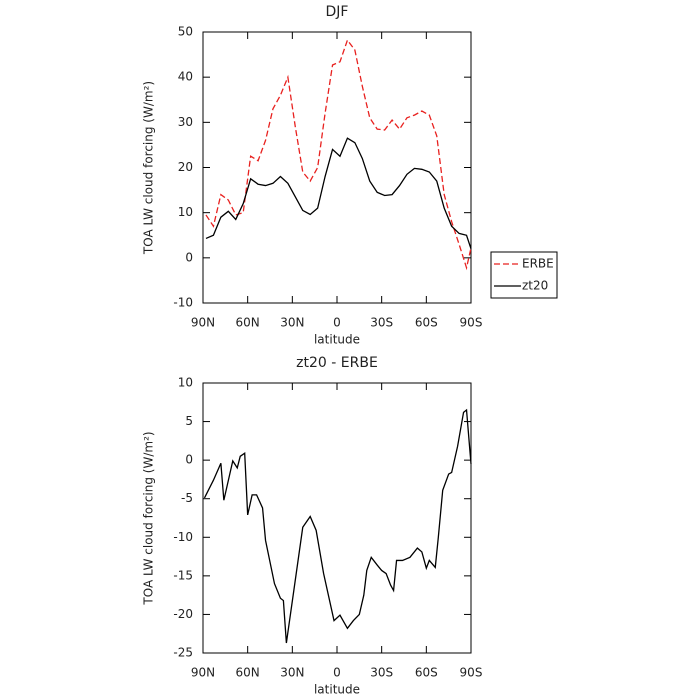 Image resolution: width=700 pixels, height=700 pixels. I want to click on y-tick-label: 5, so click(189, 421).